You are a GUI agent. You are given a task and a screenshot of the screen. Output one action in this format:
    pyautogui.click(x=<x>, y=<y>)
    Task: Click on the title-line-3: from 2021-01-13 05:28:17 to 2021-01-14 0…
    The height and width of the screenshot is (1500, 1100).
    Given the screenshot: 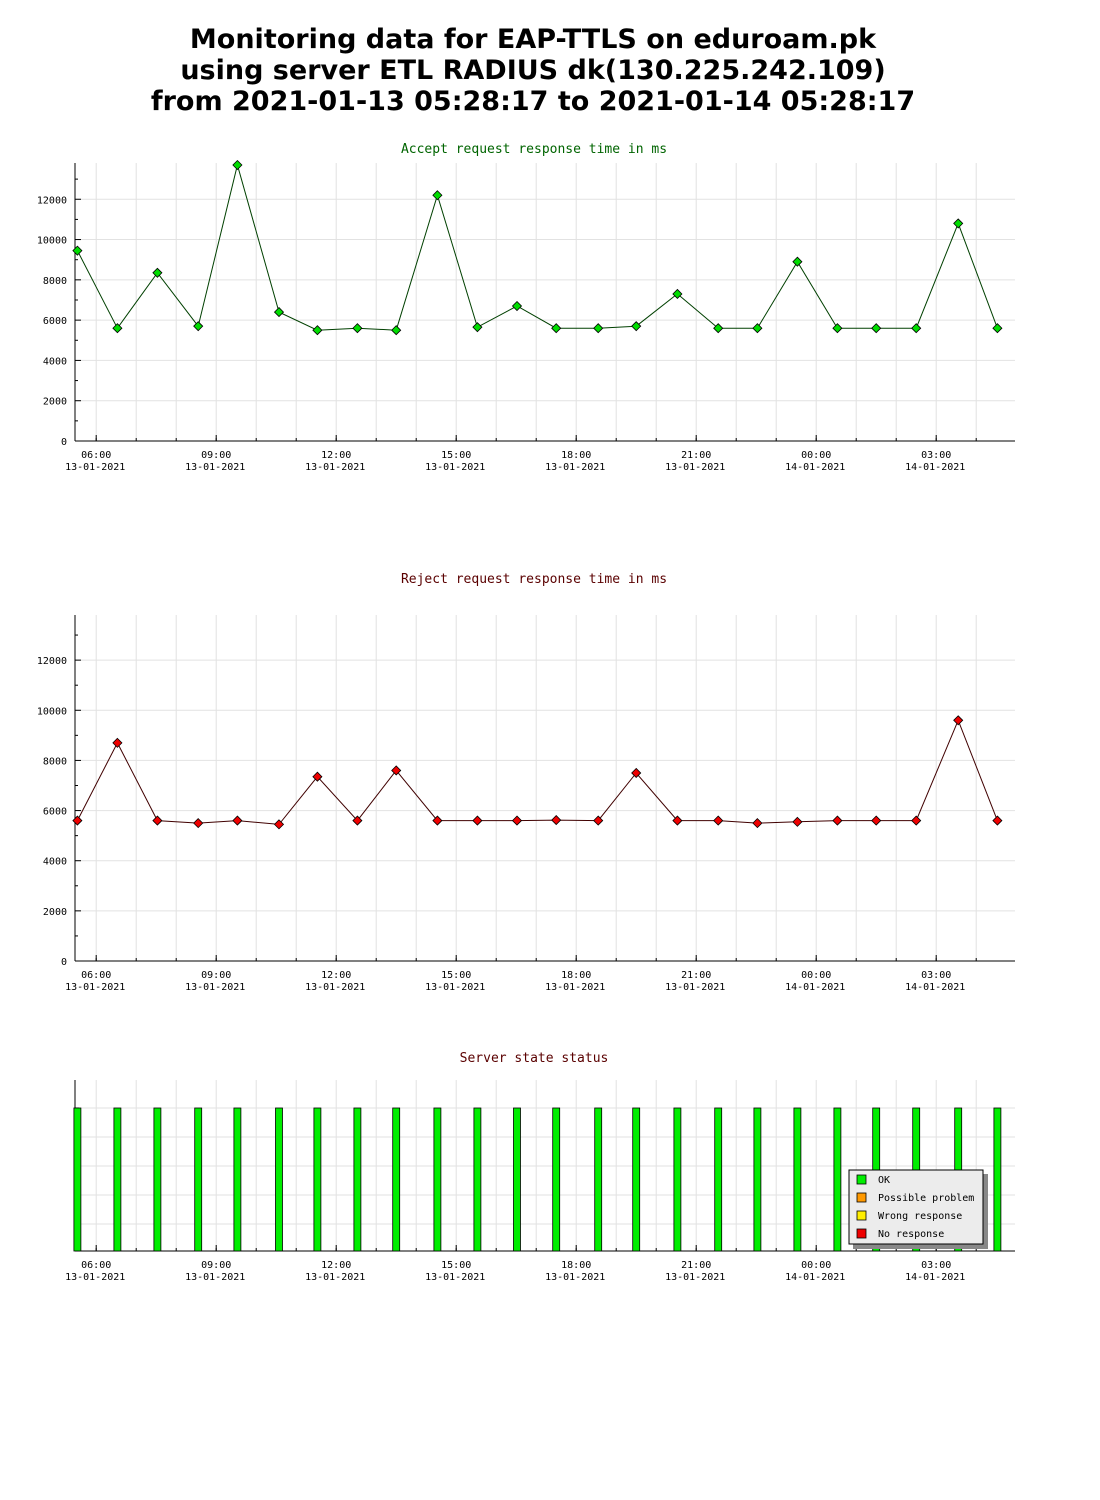 What is the action you would take?
    pyautogui.click(x=533, y=101)
    